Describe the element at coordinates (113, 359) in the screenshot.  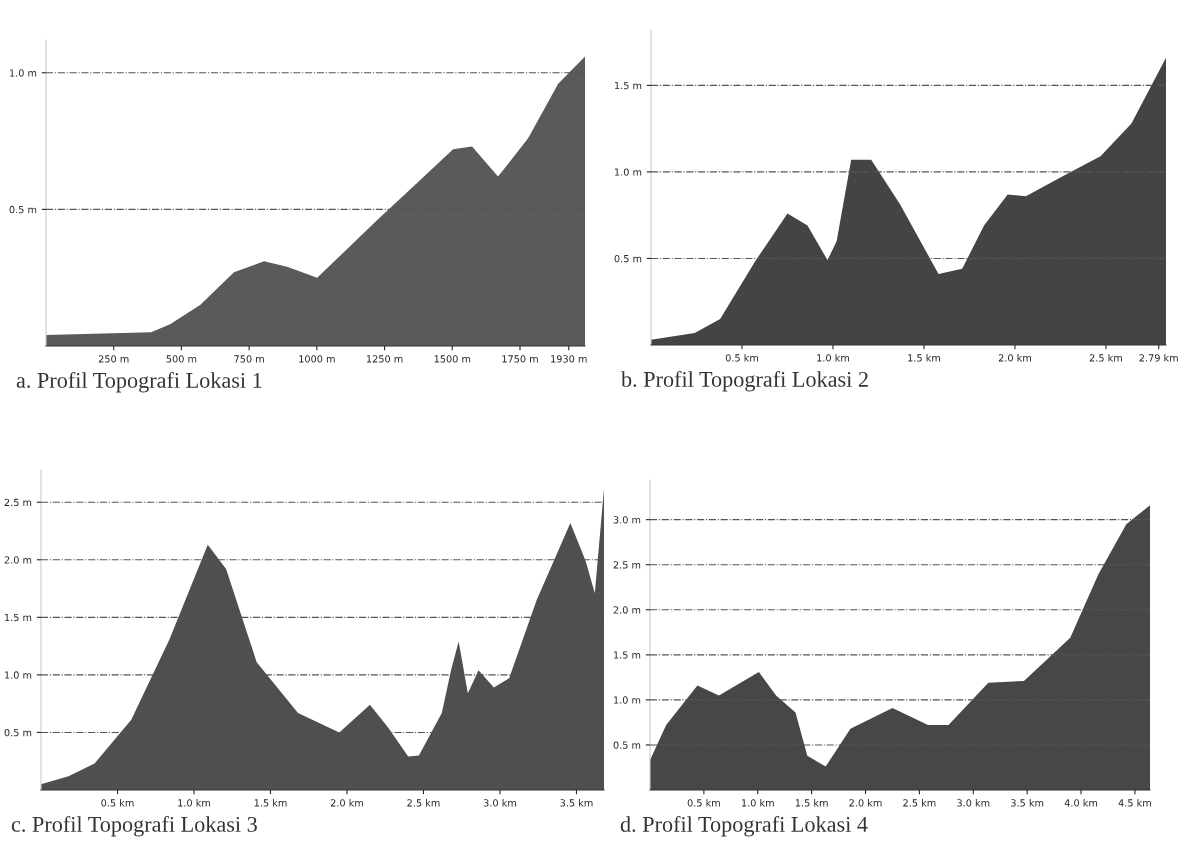
I see `x-tick-label: 250 m` at that location.